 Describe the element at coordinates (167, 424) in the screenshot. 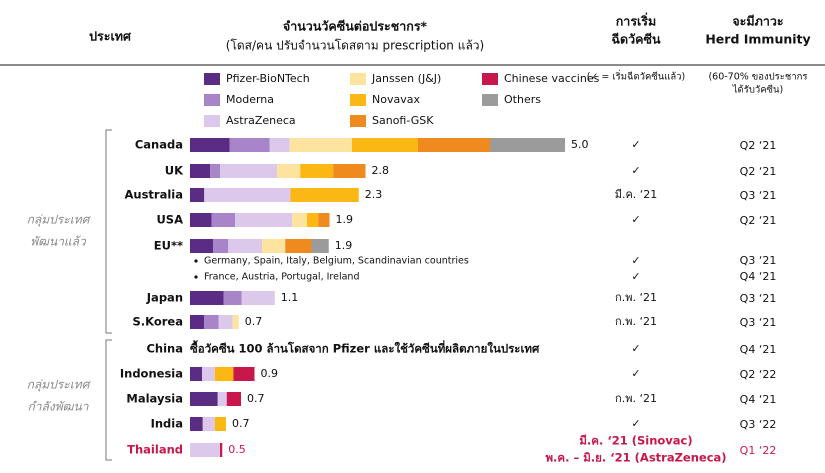

I see `category-label: India` at that location.